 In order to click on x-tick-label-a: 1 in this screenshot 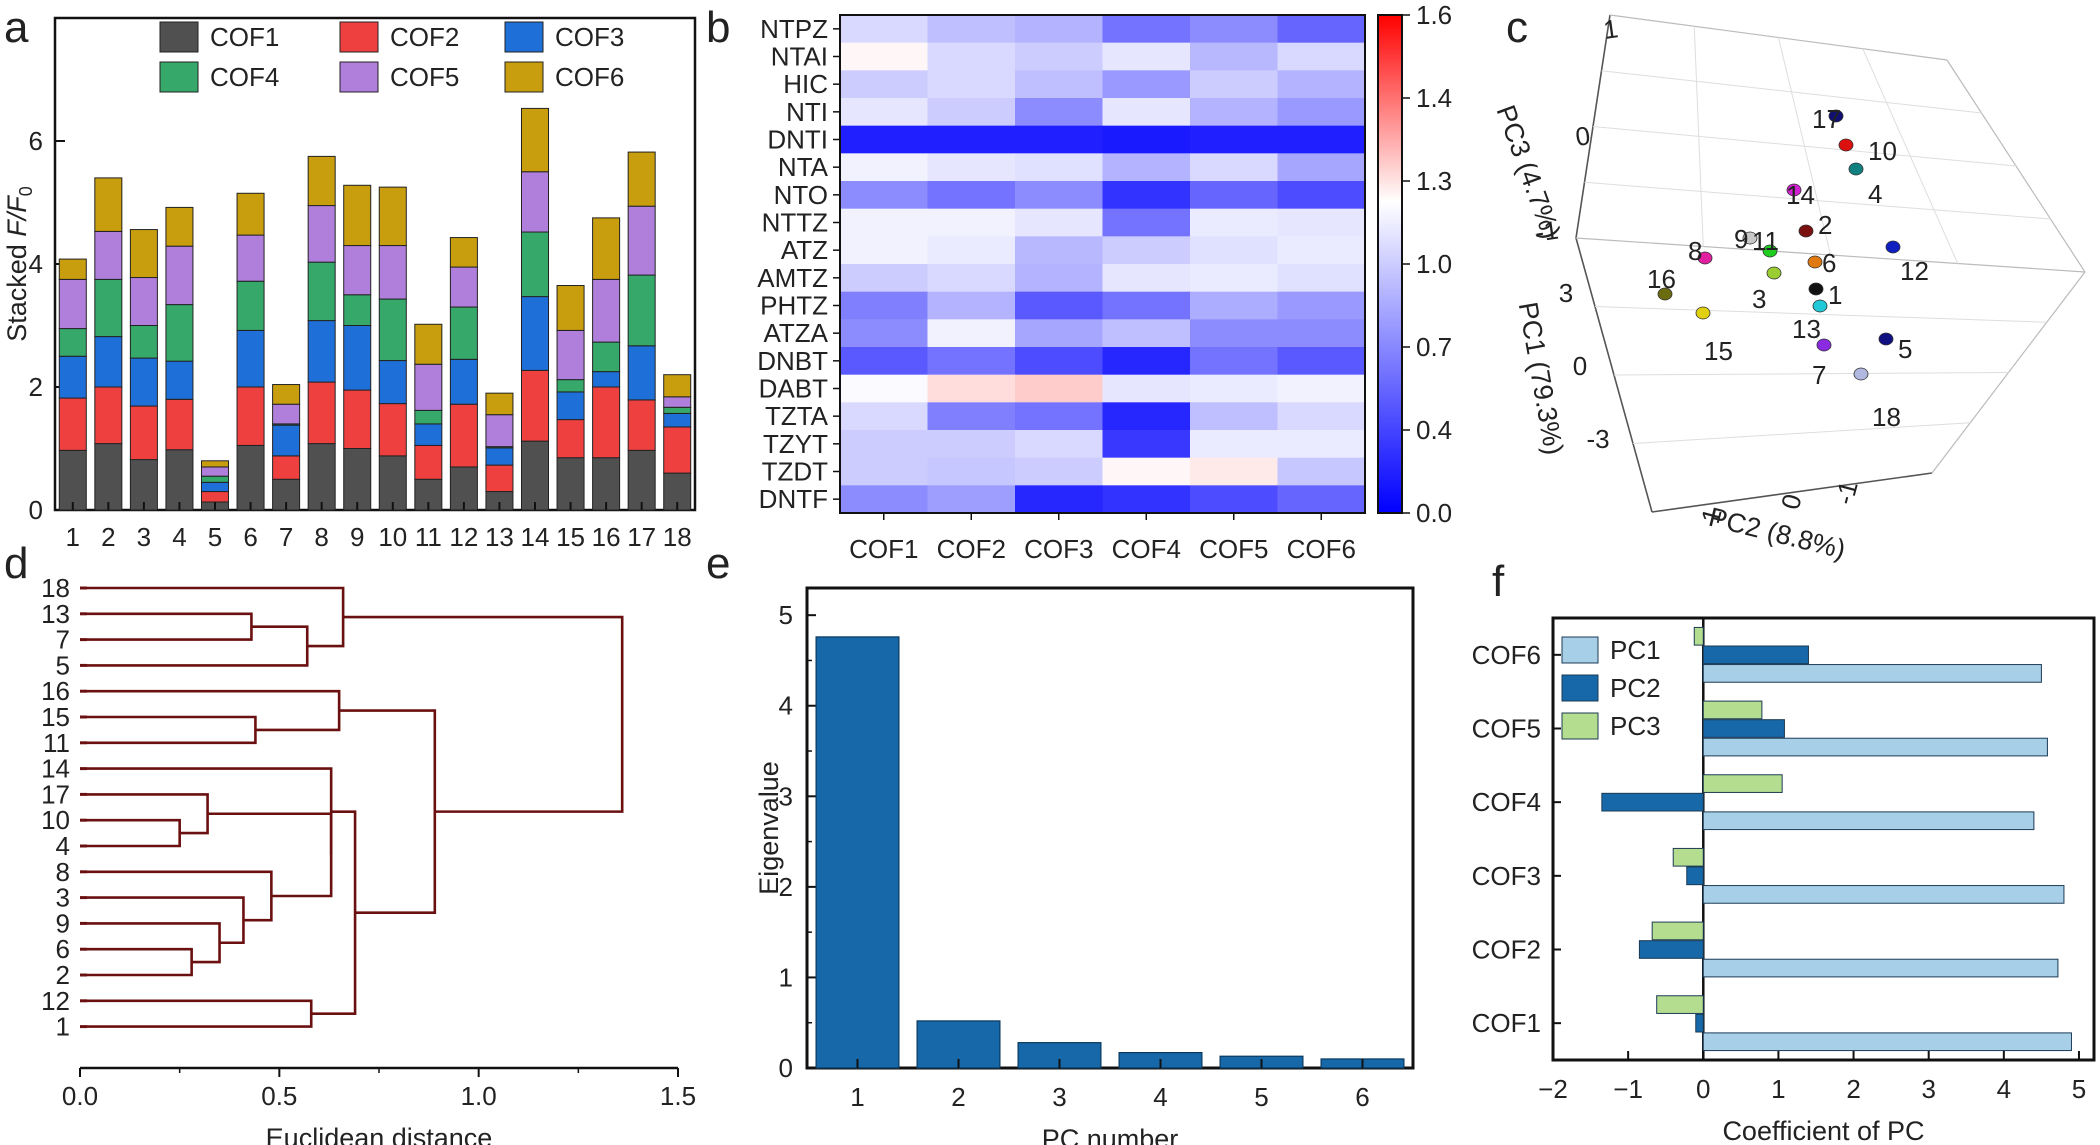, I will do `click(73, 537)`.